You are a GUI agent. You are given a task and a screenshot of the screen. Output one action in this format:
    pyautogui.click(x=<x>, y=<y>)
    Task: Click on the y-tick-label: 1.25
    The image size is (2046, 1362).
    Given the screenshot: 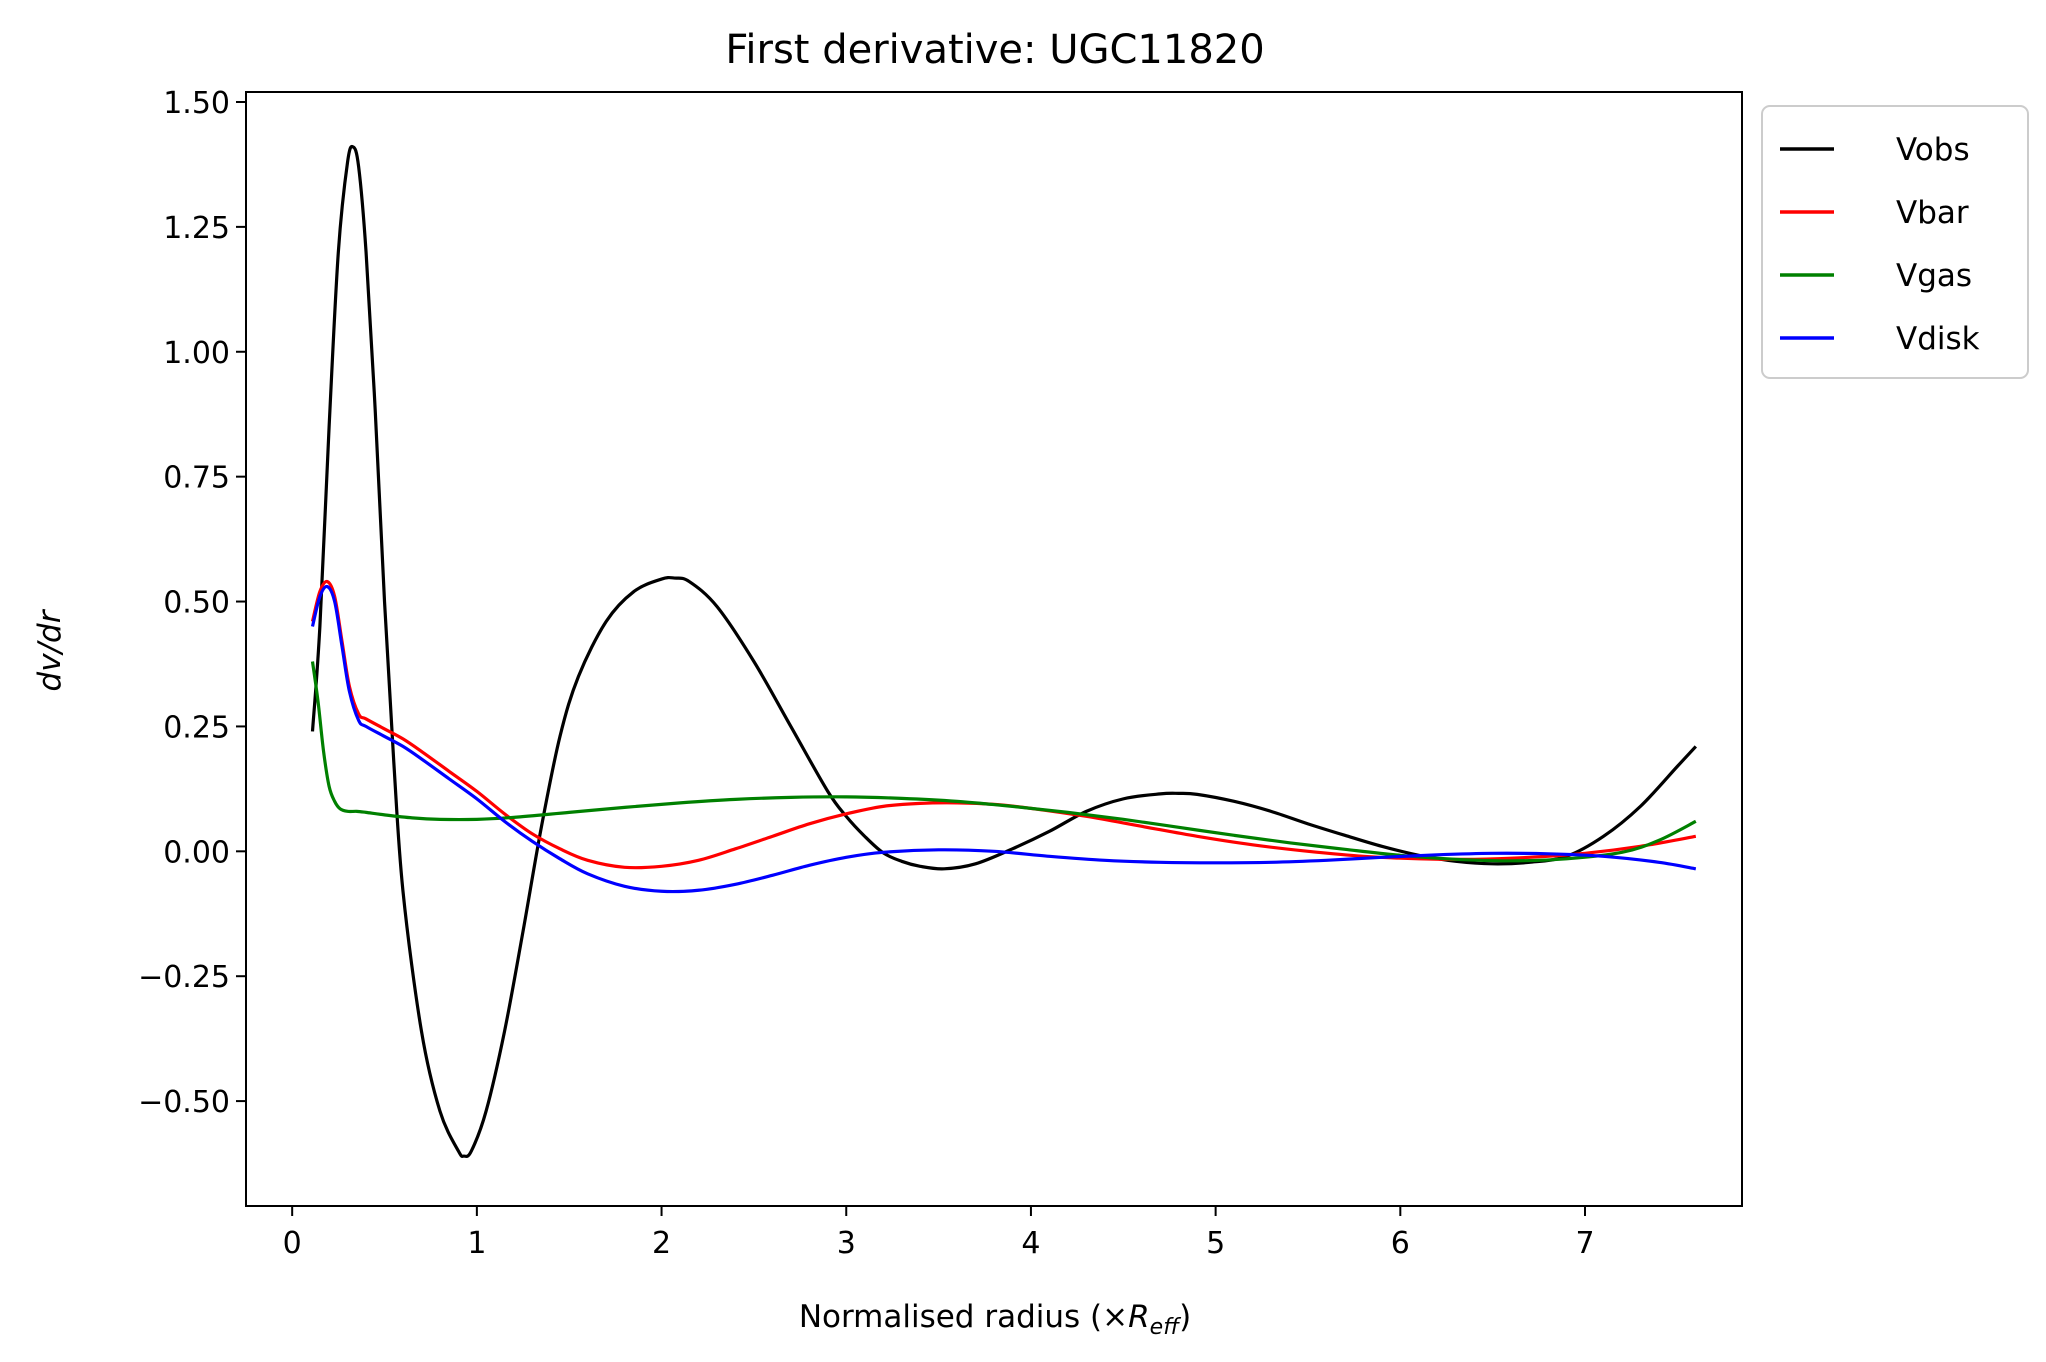 What is the action you would take?
    pyautogui.click(x=196, y=228)
    